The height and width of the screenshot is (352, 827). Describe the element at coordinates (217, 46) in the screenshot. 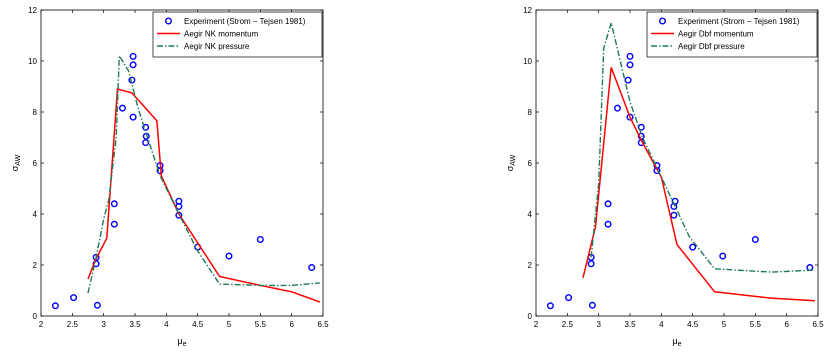

I see `legend-entry-label: Aegir NK pressure` at that location.